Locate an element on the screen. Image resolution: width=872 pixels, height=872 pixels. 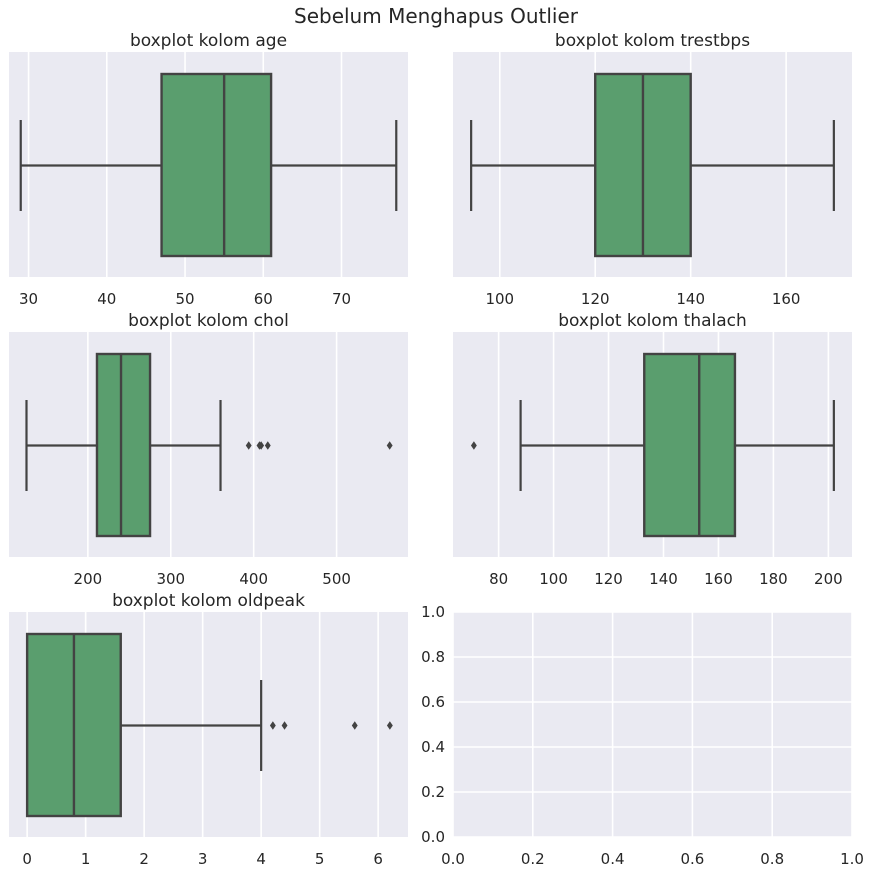
x-tick-label: 1 is located at coordinates (86, 859).